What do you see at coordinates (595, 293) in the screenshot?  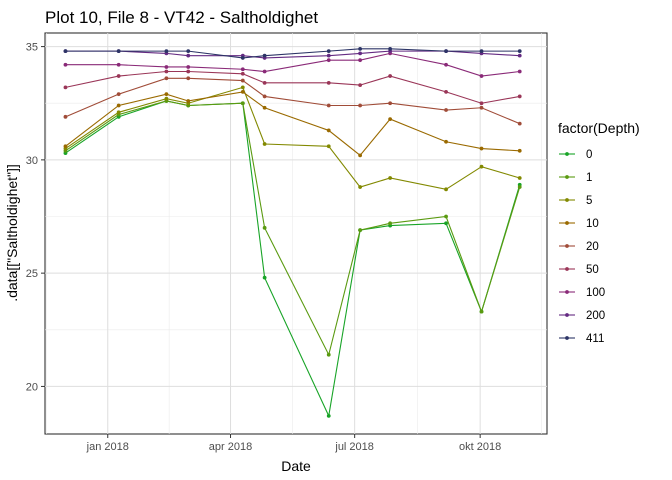 I see `legend-label: 100` at bounding box center [595, 293].